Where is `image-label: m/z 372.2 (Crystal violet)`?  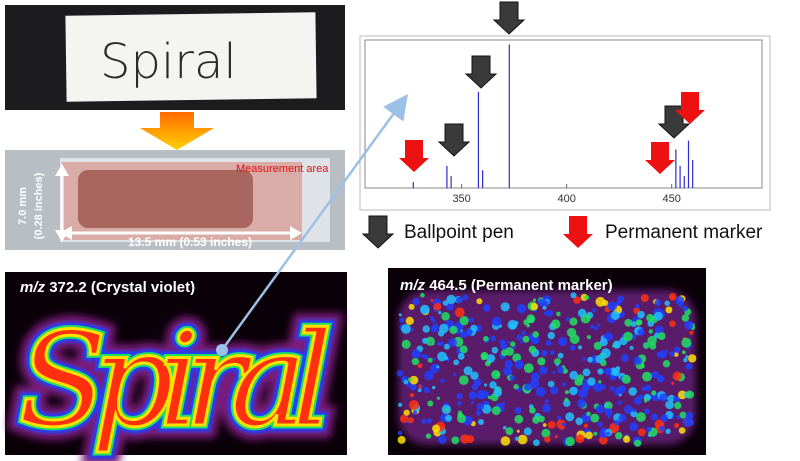
image-label: m/z 372.2 (Crystal violet) is located at coordinates (107, 287).